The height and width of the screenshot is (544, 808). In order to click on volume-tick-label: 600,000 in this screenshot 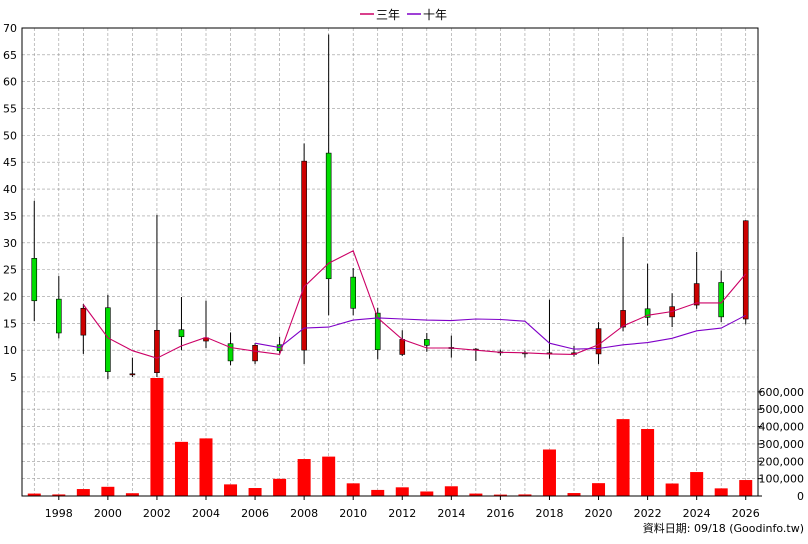, I will do `click(782, 392)`.